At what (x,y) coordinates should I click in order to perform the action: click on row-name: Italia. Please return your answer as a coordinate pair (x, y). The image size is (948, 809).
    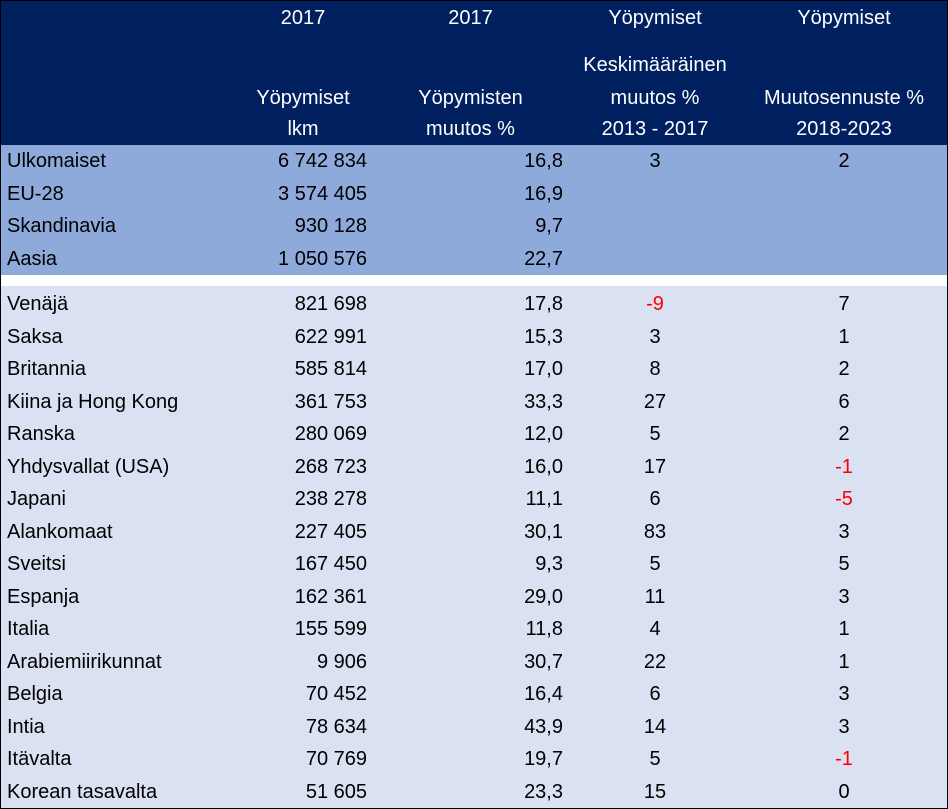
    Looking at the image, I should click on (28, 629).